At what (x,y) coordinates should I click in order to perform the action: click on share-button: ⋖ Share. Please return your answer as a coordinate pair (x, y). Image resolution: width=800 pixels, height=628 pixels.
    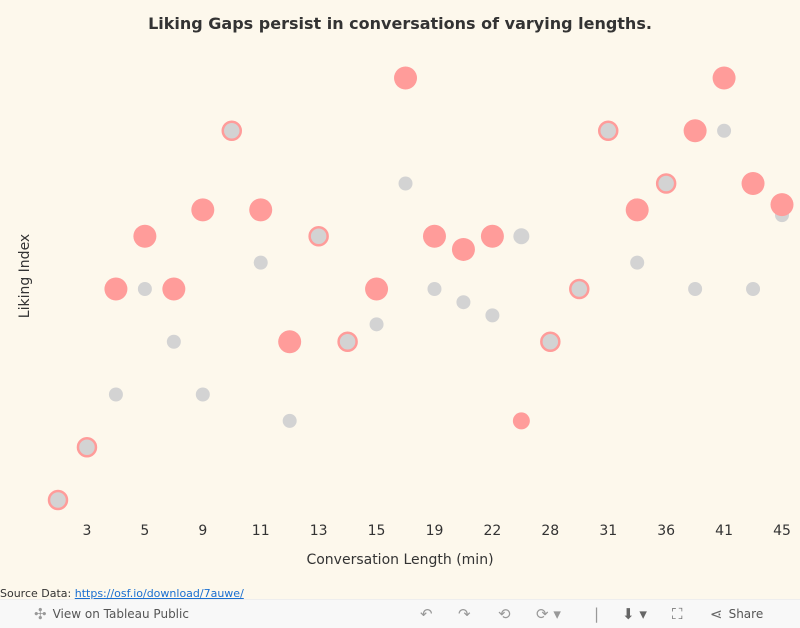
    Looking at the image, I should click on (737, 614).